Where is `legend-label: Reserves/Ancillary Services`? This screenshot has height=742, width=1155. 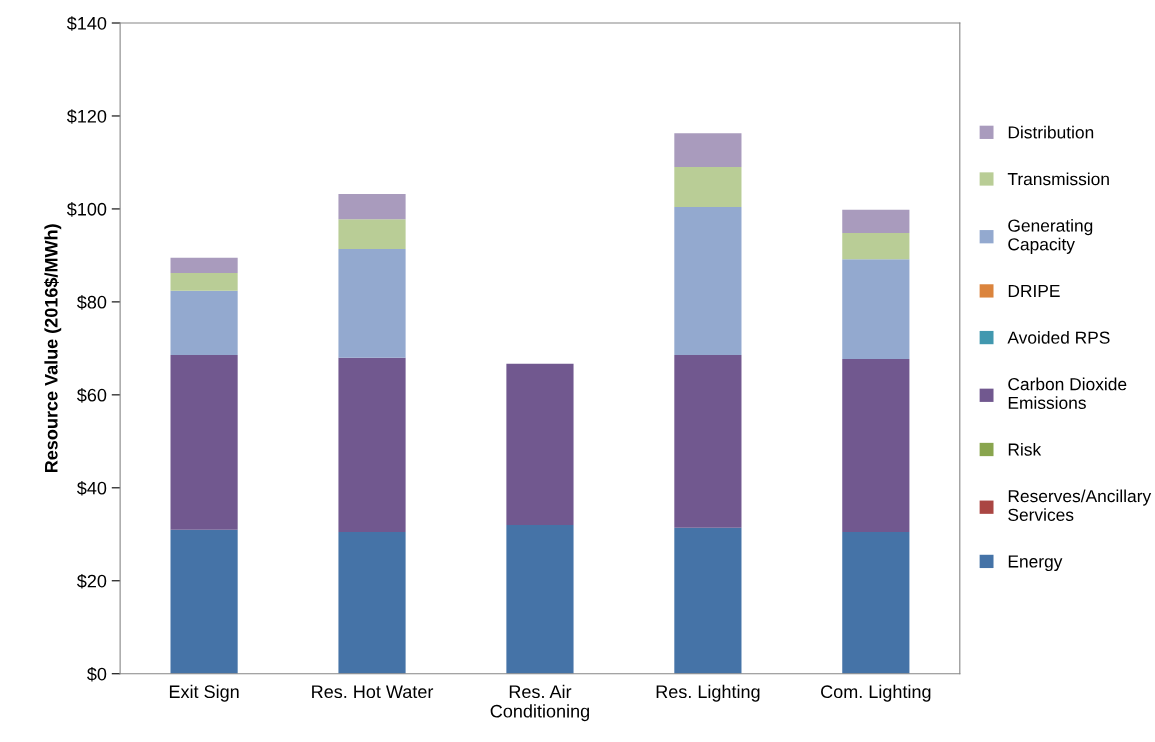 legend-label: Reserves/Ancillary Services is located at coordinates (1080, 505).